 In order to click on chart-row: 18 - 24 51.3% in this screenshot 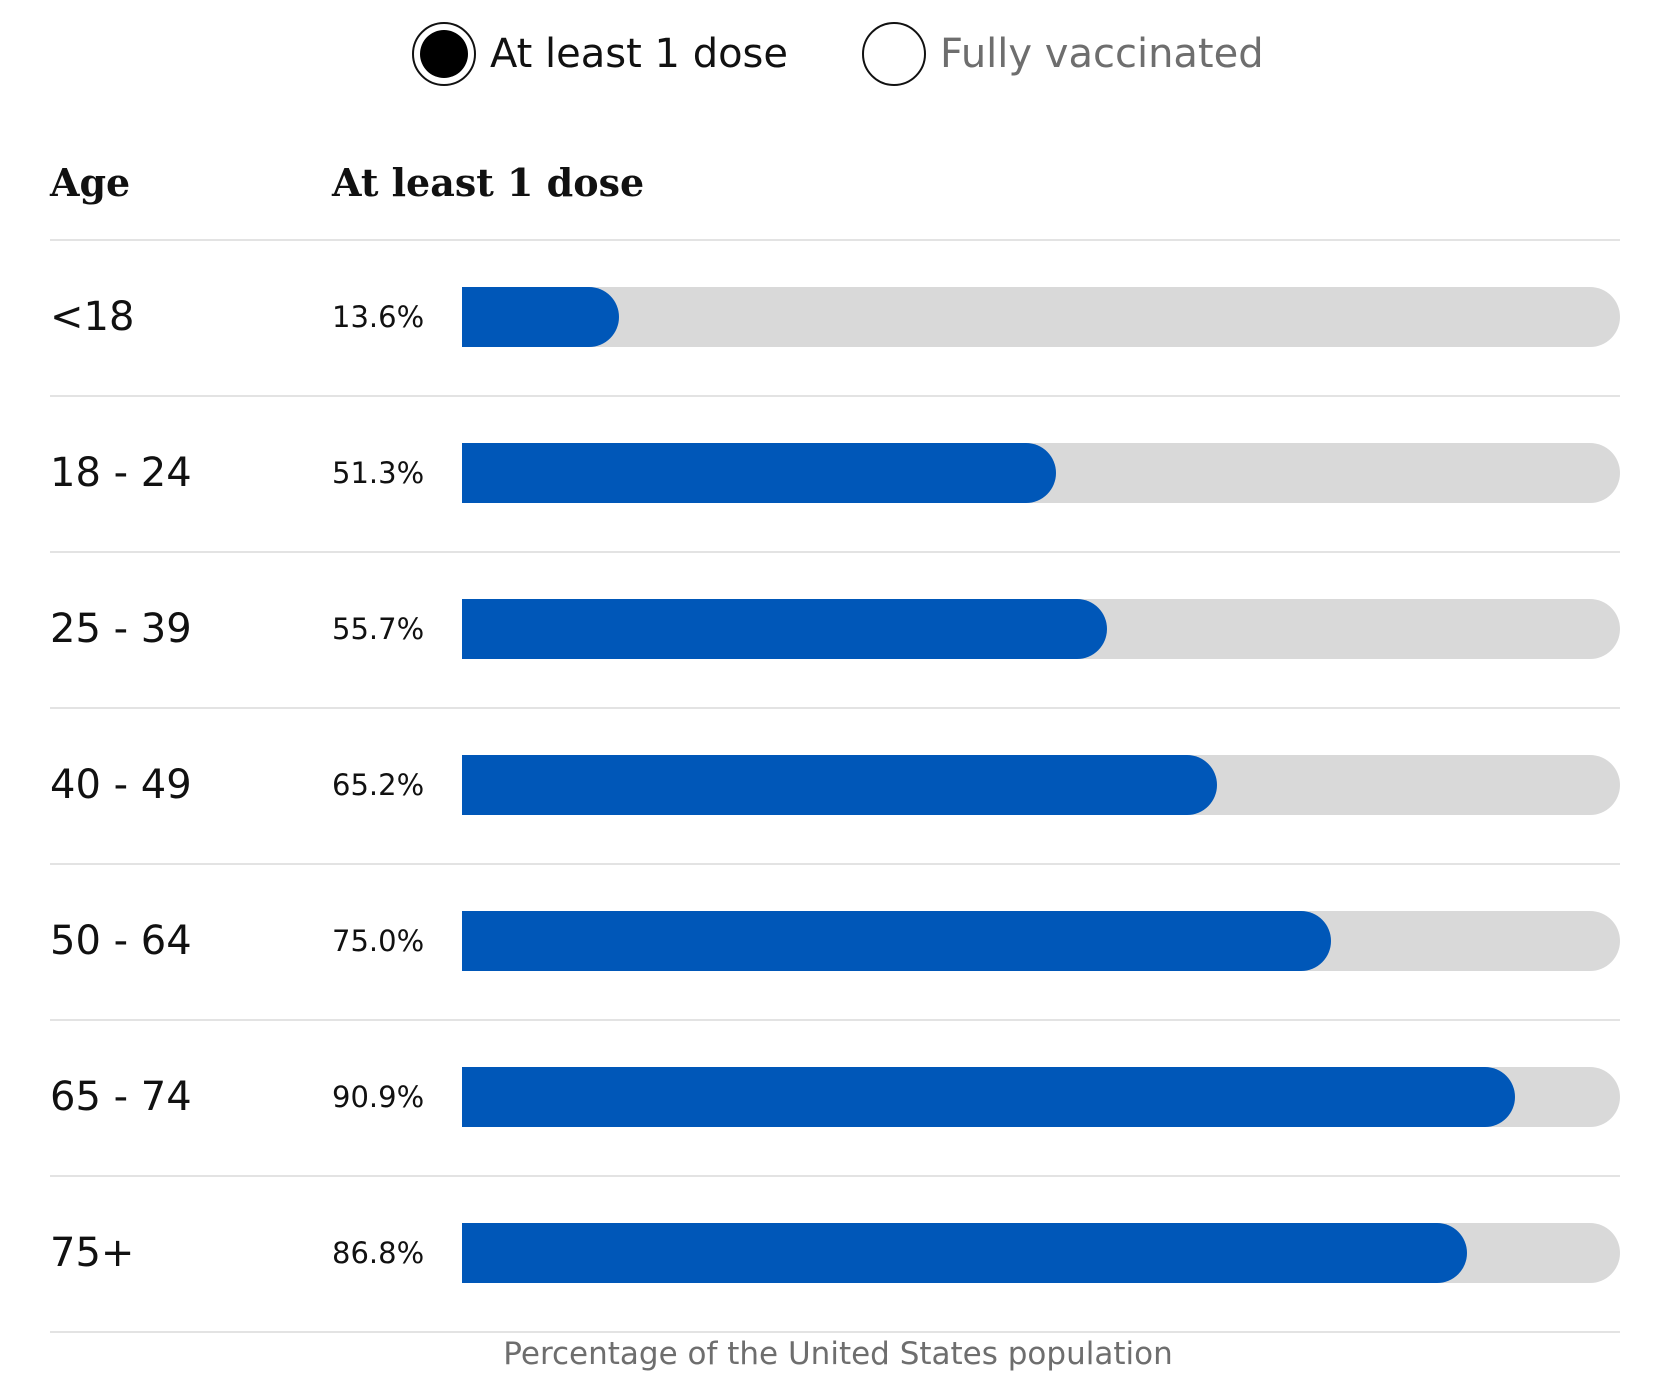, I will do `click(838, 473)`.